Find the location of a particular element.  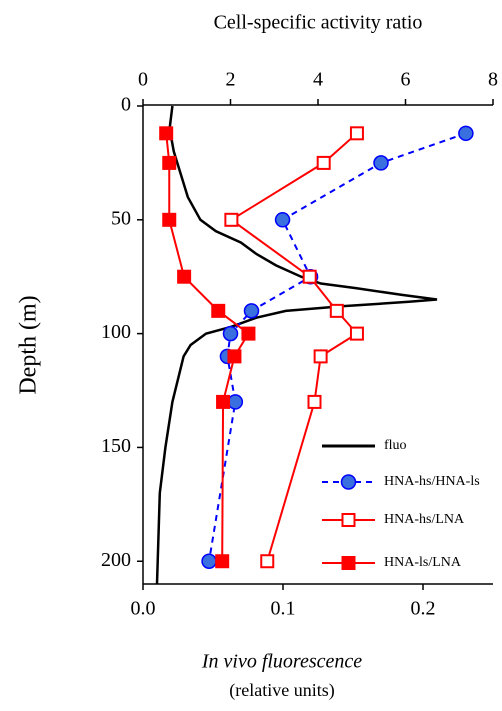

x-tick-label: 0.2 is located at coordinates (423, 609).